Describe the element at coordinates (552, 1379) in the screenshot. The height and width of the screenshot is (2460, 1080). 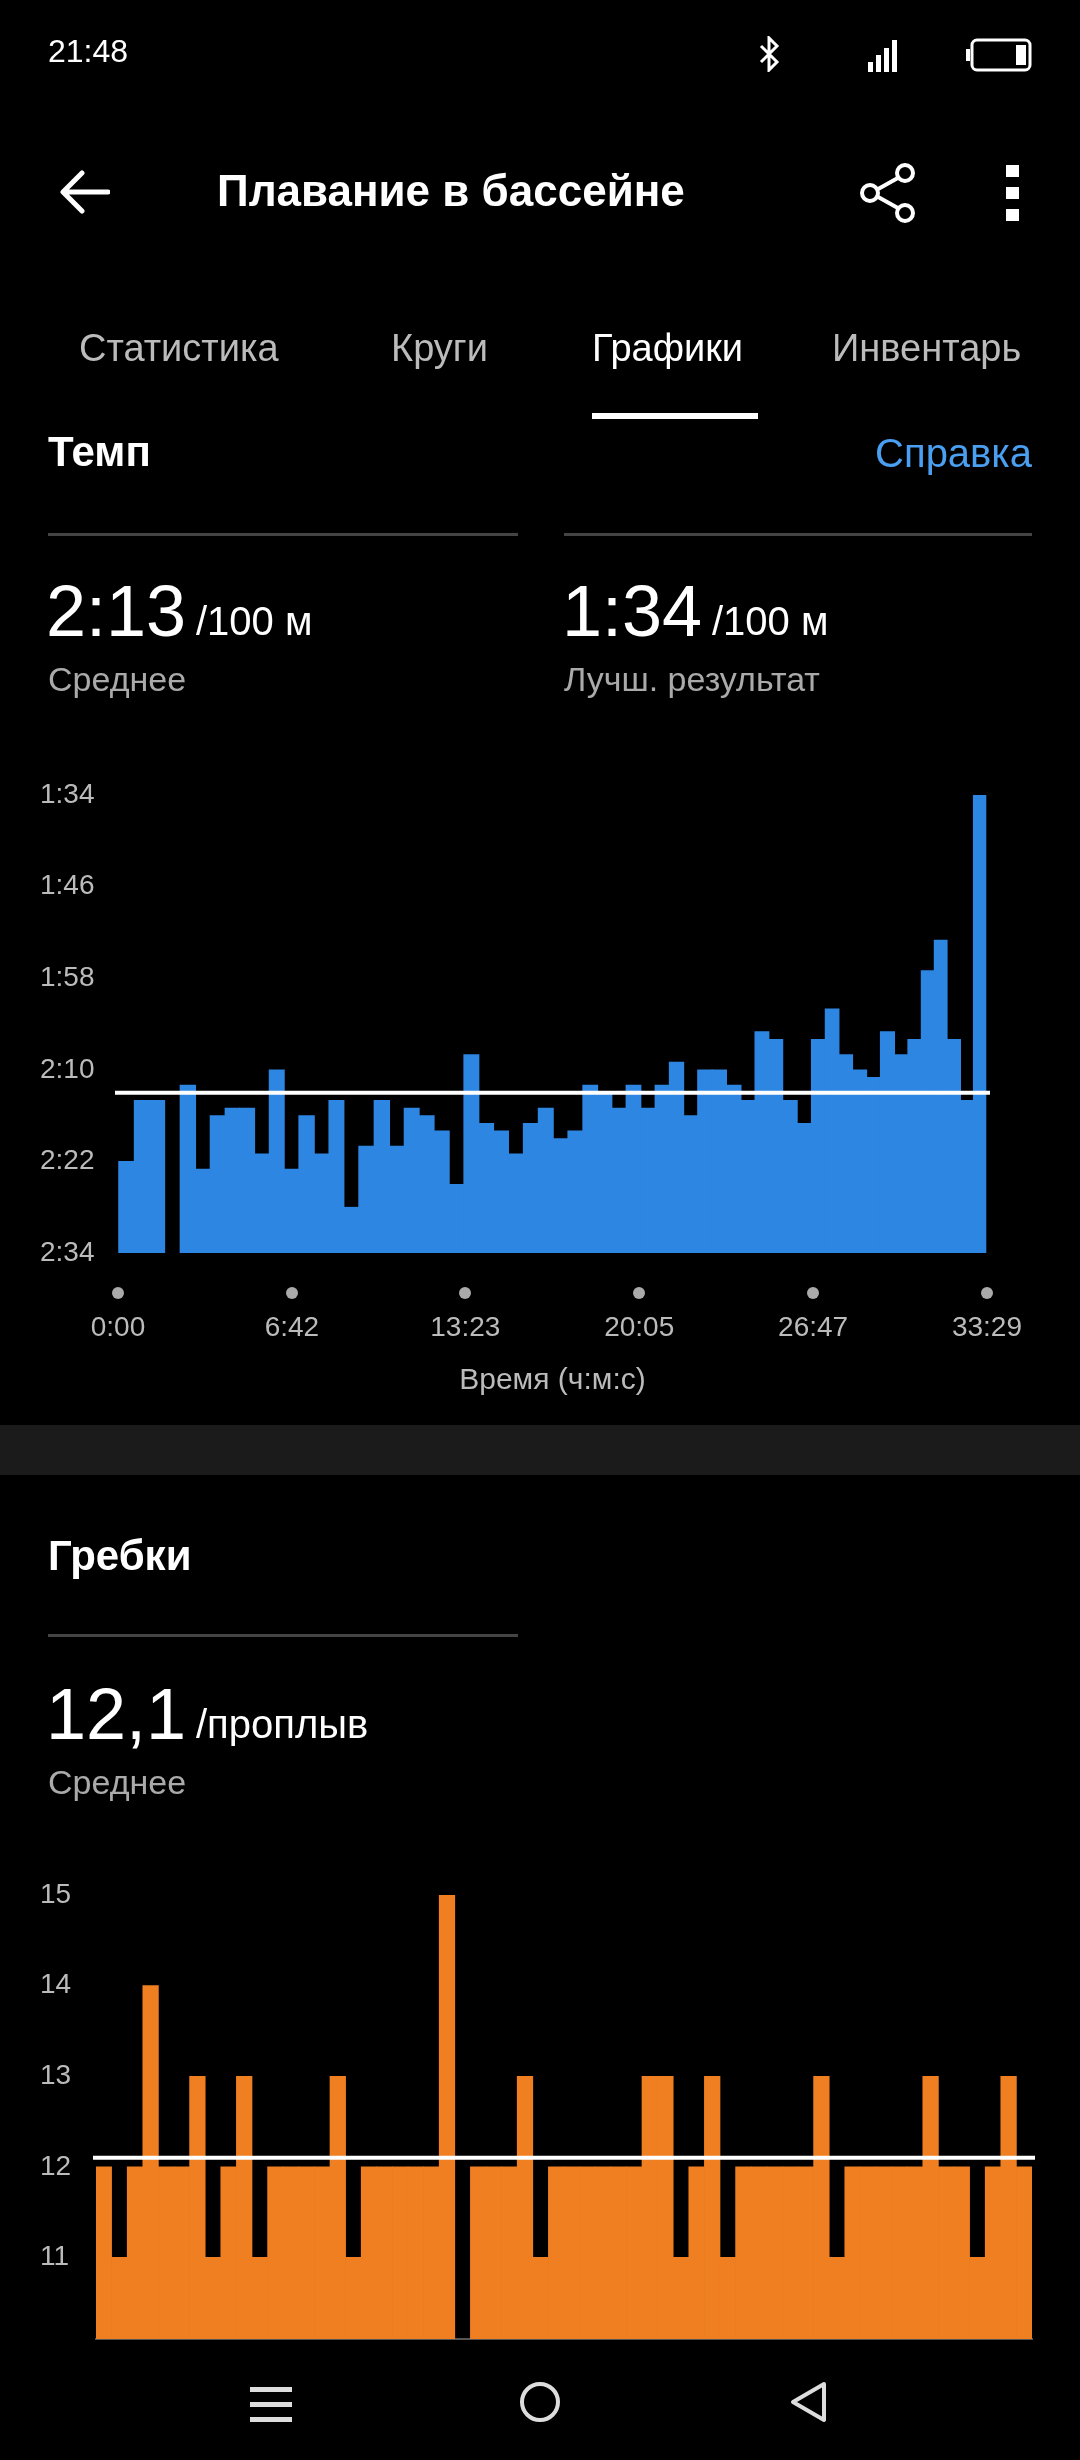
I see `x-axis-title: Время (ч:м:с)` at that location.